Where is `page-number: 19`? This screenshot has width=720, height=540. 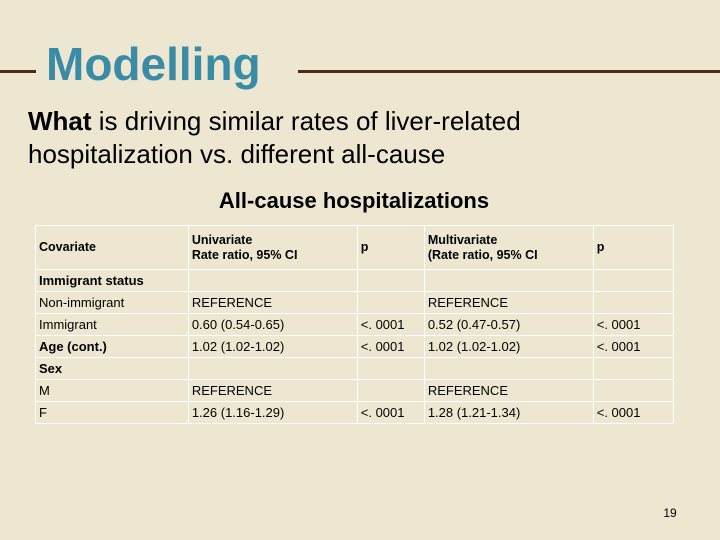
page-number: 19 is located at coordinates (670, 513).